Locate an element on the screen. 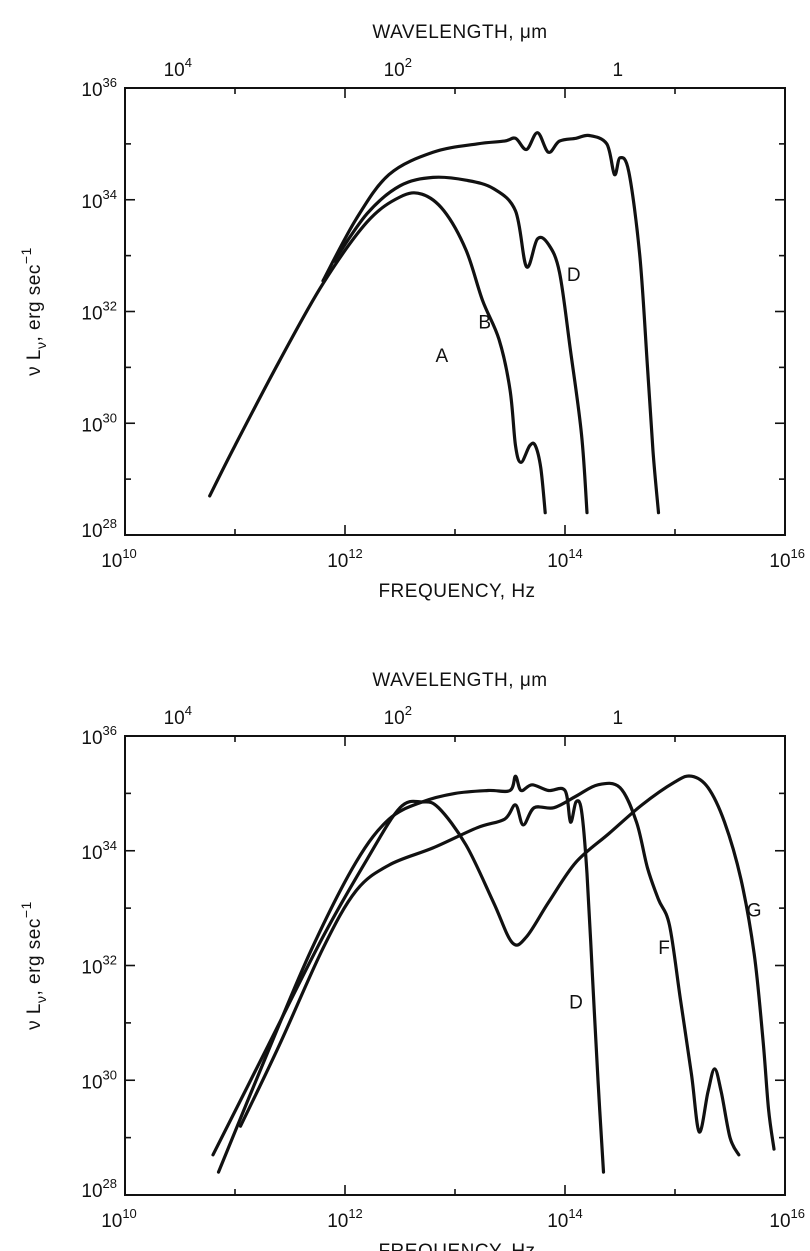  series-label-A: A is located at coordinates (441, 356).